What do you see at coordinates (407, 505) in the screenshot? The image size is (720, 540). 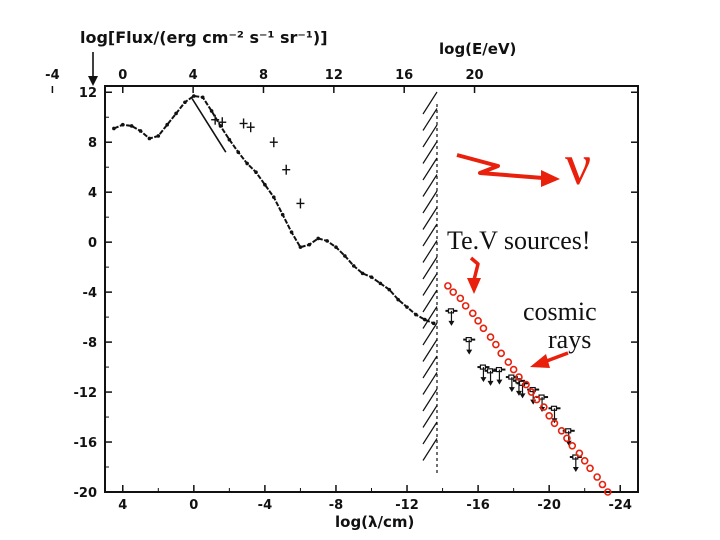 I see `x-tick-label: -12` at bounding box center [407, 505].